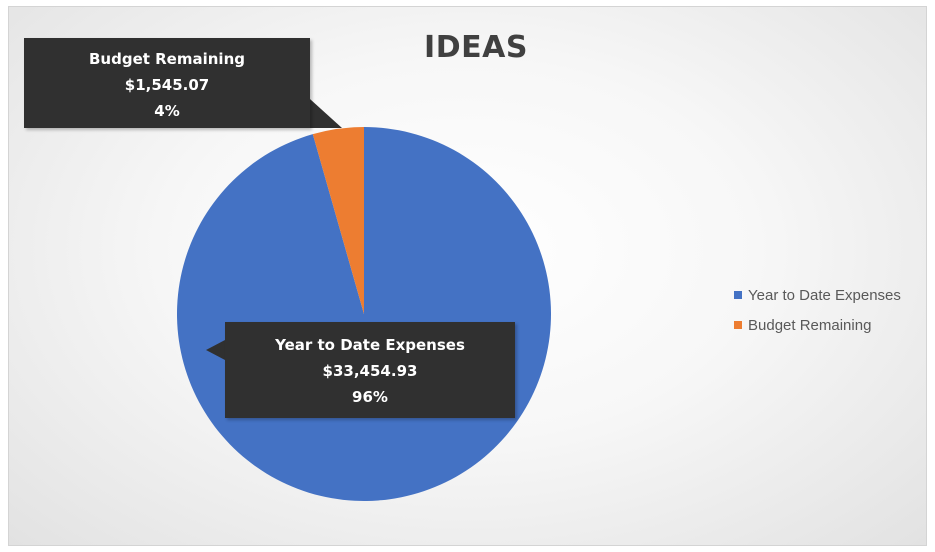 Image resolution: width=935 pixels, height=552 pixels. Describe the element at coordinates (215, 350) in the screenshot. I see `callout-pointer-ytd` at that location.